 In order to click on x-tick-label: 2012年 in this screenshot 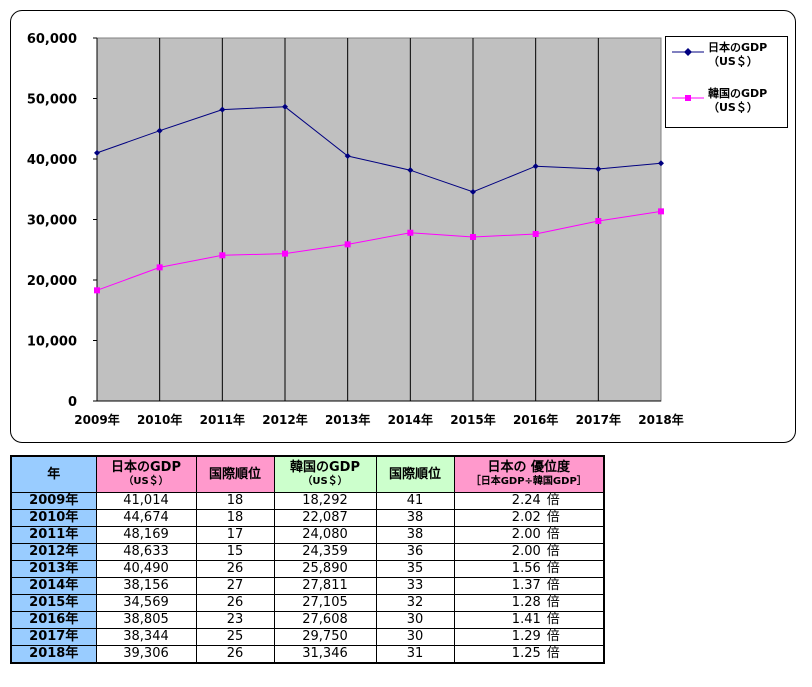, I will do `click(284, 419)`.